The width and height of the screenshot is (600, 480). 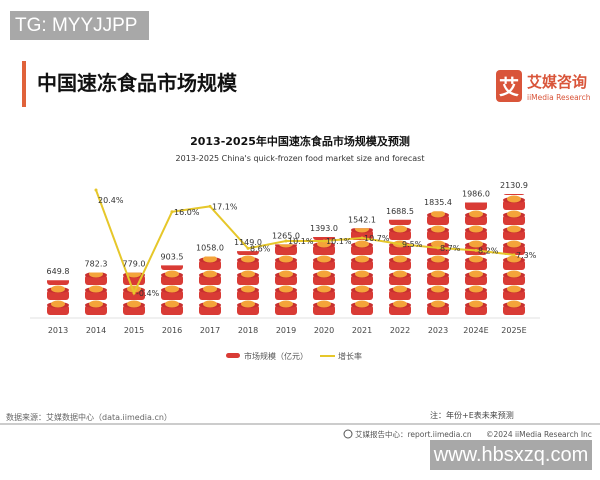 I want to click on bar-value-label: 2130.9, so click(x=514, y=185).